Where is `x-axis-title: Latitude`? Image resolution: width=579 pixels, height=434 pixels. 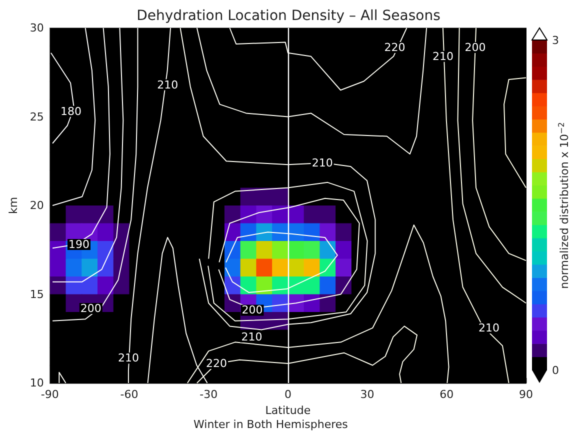
x-axis-title: Latitude is located at coordinates (288, 410).